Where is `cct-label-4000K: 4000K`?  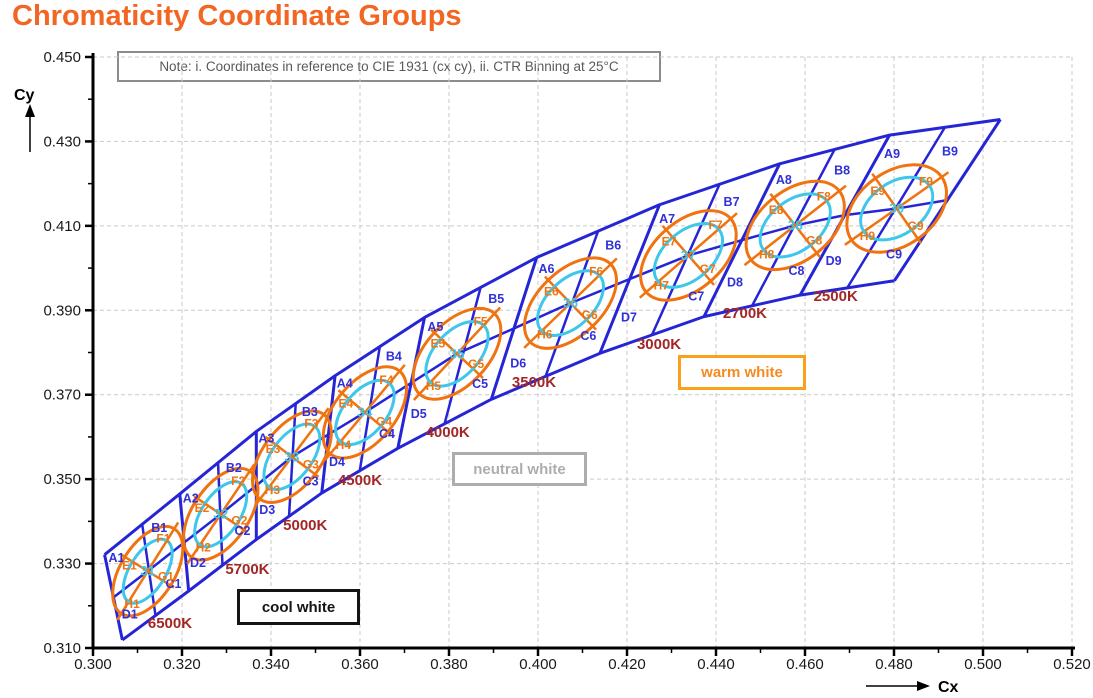 cct-label-4000K: 4000K is located at coordinates (448, 432).